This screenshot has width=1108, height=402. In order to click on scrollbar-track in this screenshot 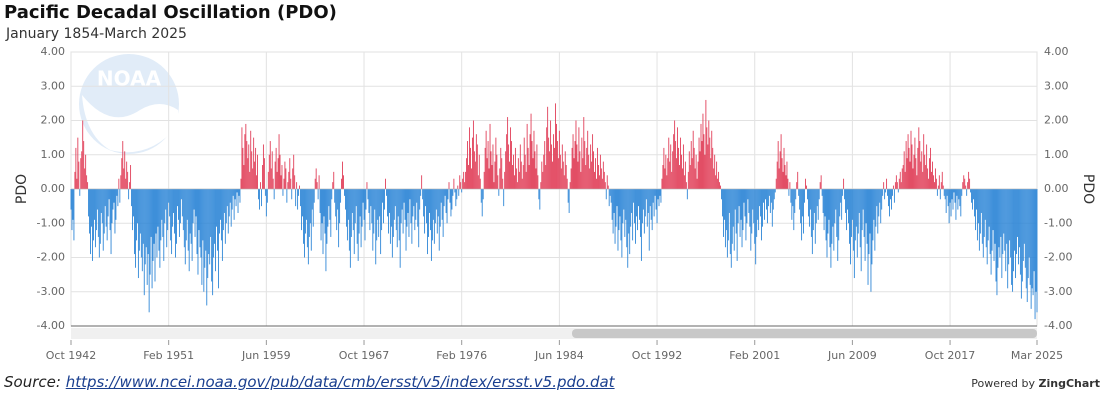, I will do `click(554, 333)`.